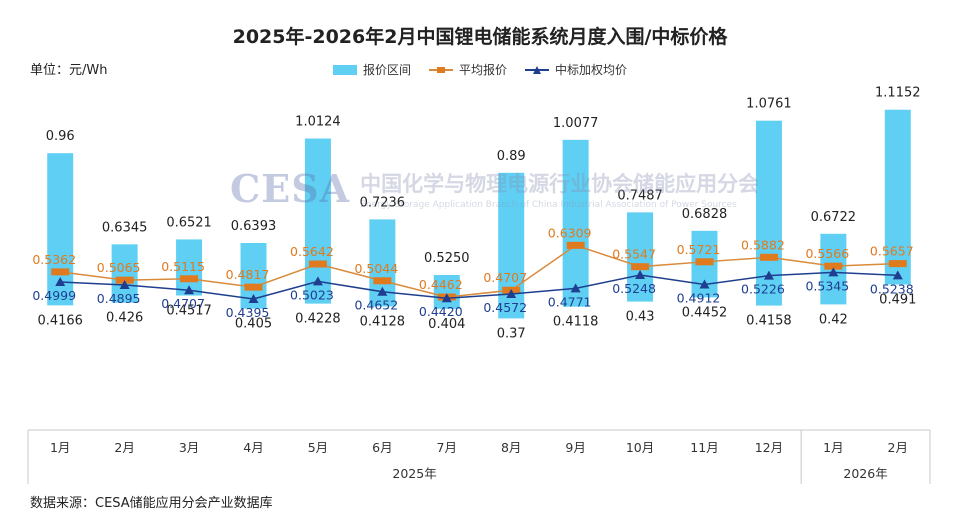  What do you see at coordinates (575, 447) in the screenshot?
I see `month-tick-label: 9月` at bounding box center [575, 447].